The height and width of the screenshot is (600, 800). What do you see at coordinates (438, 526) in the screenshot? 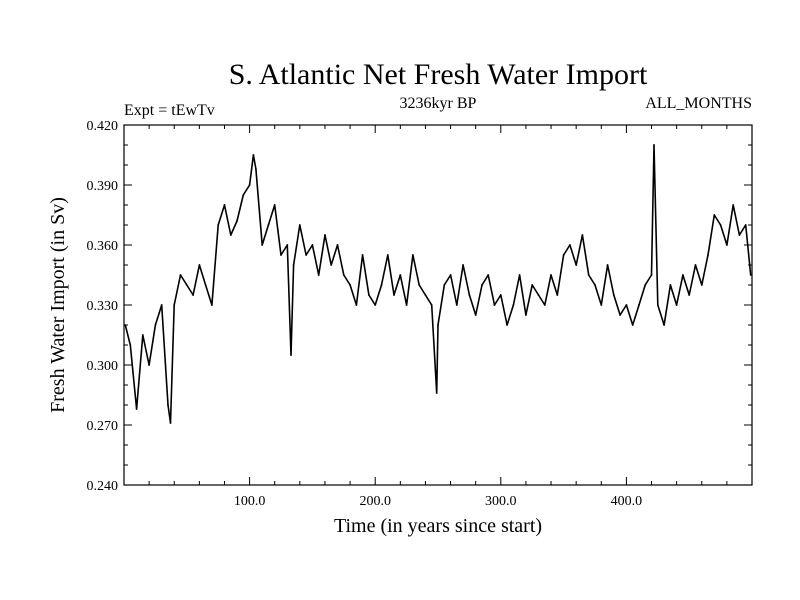
I see `x-axis-label: Time (in years since start)` at bounding box center [438, 526].